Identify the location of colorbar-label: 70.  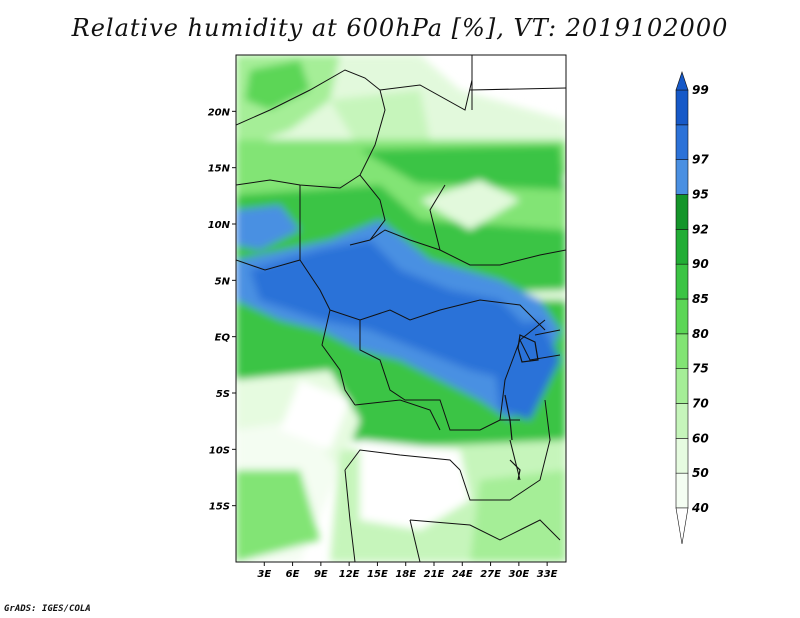
(700, 404).